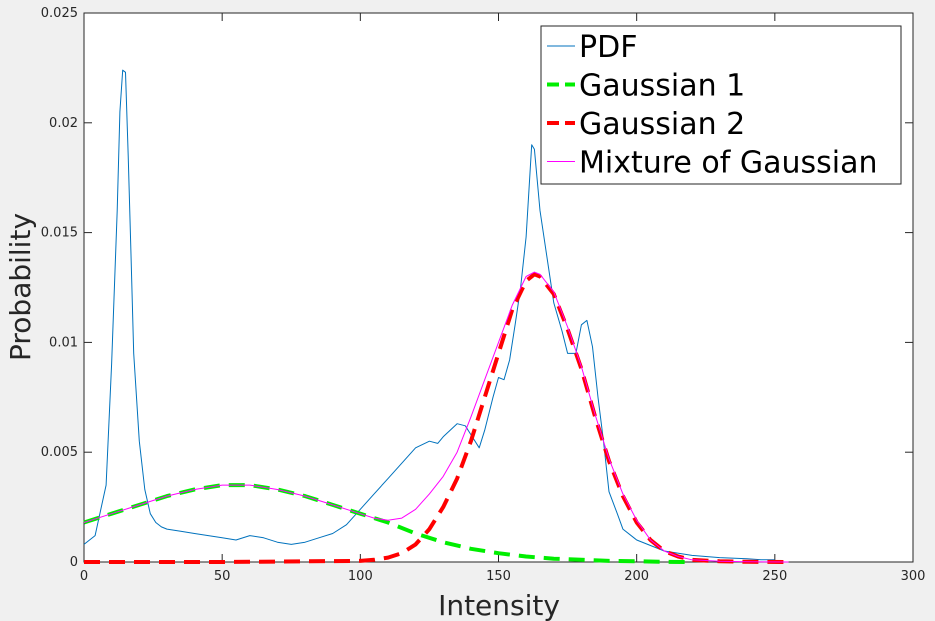  What do you see at coordinates (63, 123) in the screenshot?
I see `y-tick-label: 0.02` at bounding box center [63, 123].